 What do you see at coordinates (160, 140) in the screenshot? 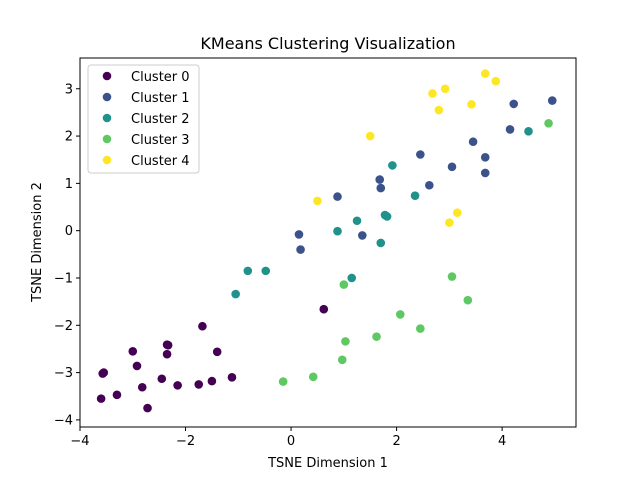
I see `legend-label: Cluster 3` at bounding box center [160, 140].